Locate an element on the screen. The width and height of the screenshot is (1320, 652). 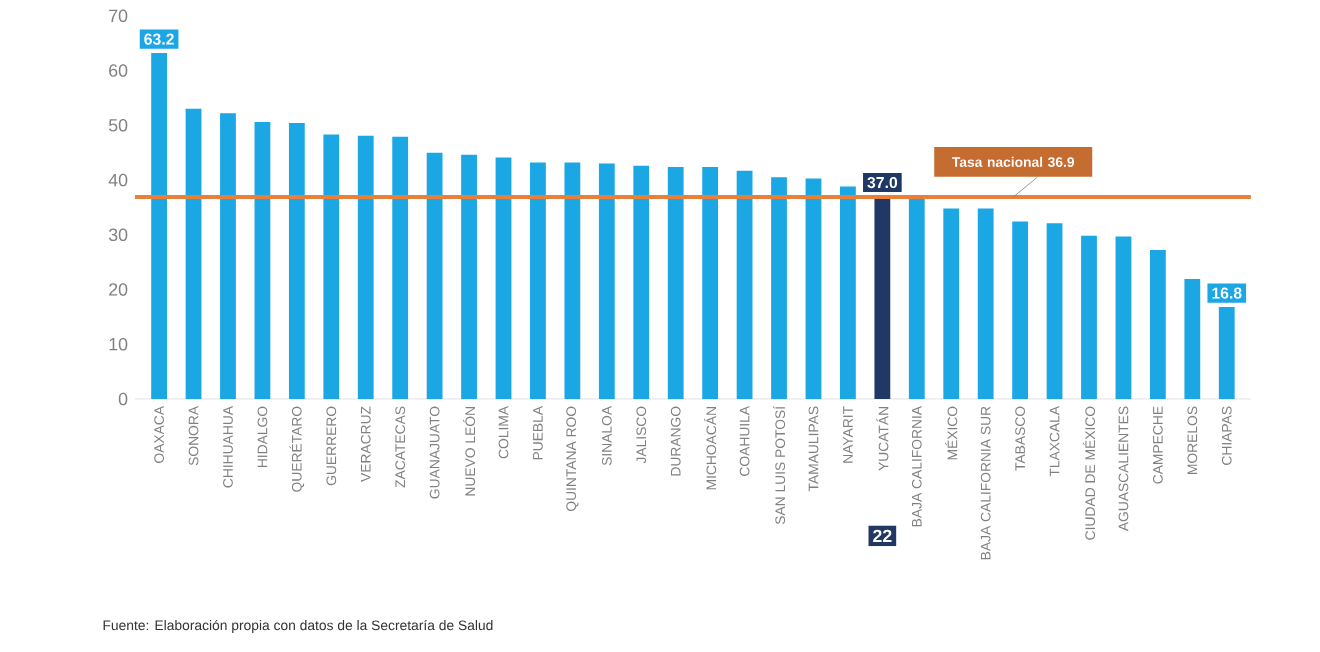
y-tick-label: 0 is located at coordinates (123, 399).